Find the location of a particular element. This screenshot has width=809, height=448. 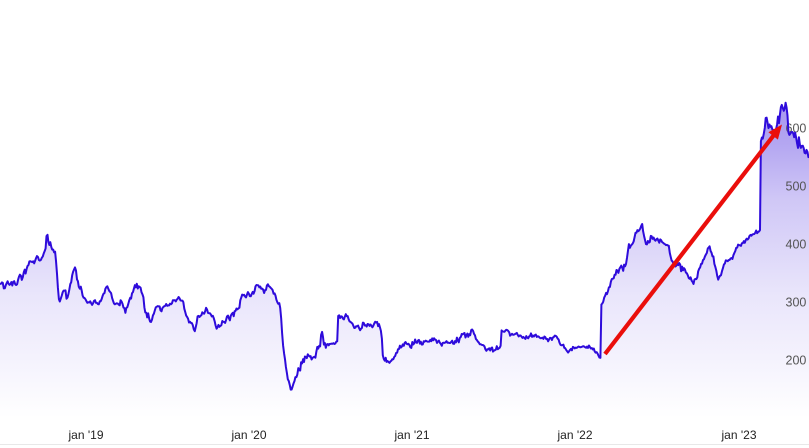

svg-text: 200 is located at coordinates (796, 361).